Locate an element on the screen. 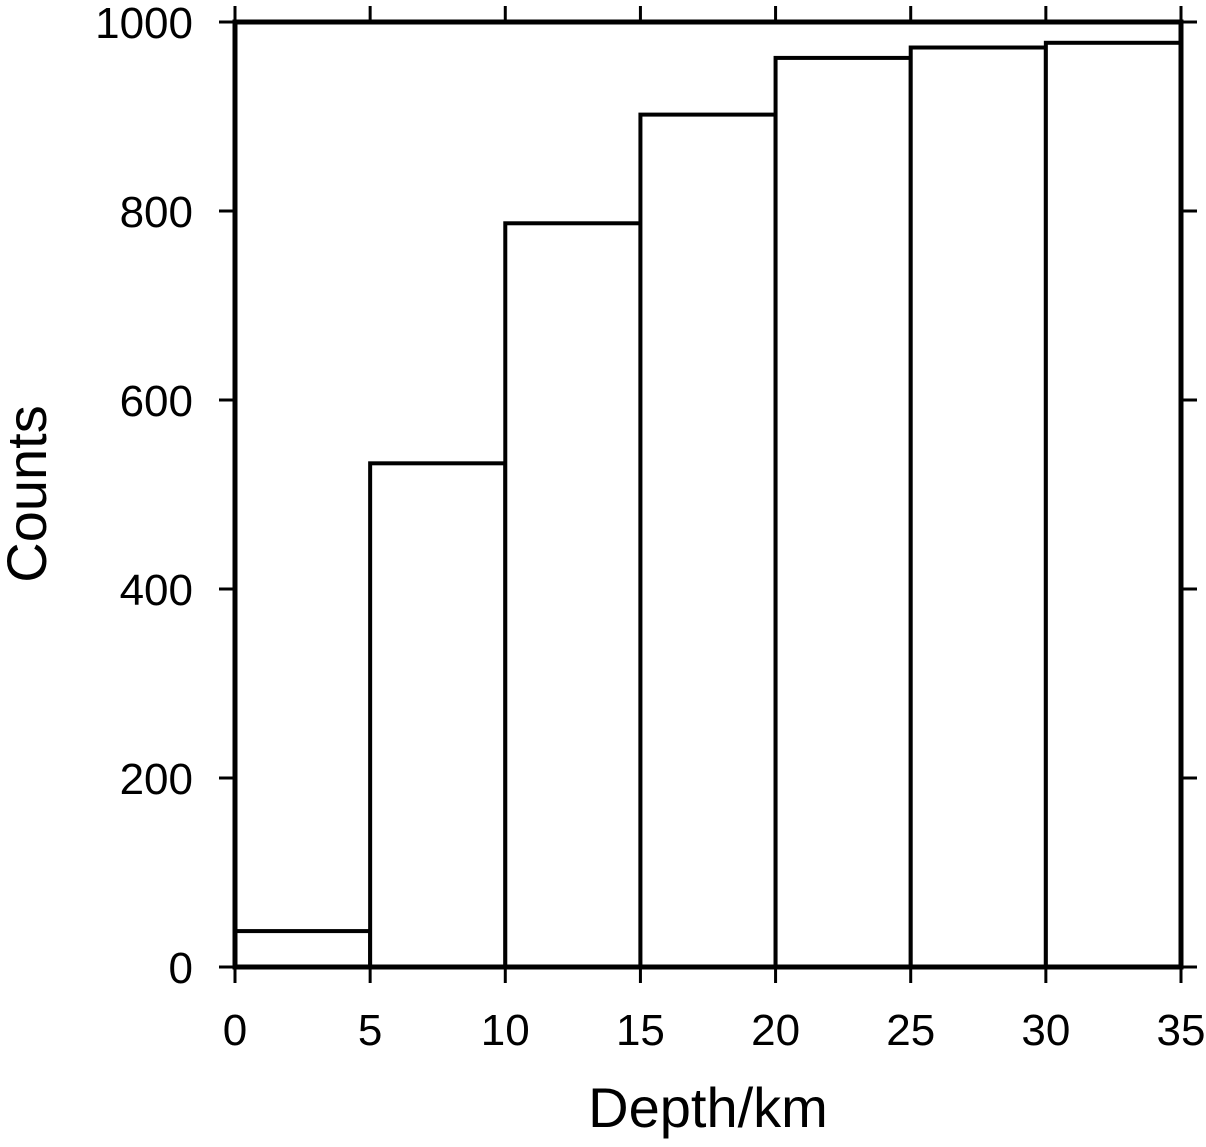 This screenshot has height=1147, width=1206. x-tick-label-0: 0 is located at coordinates (235, 1030).